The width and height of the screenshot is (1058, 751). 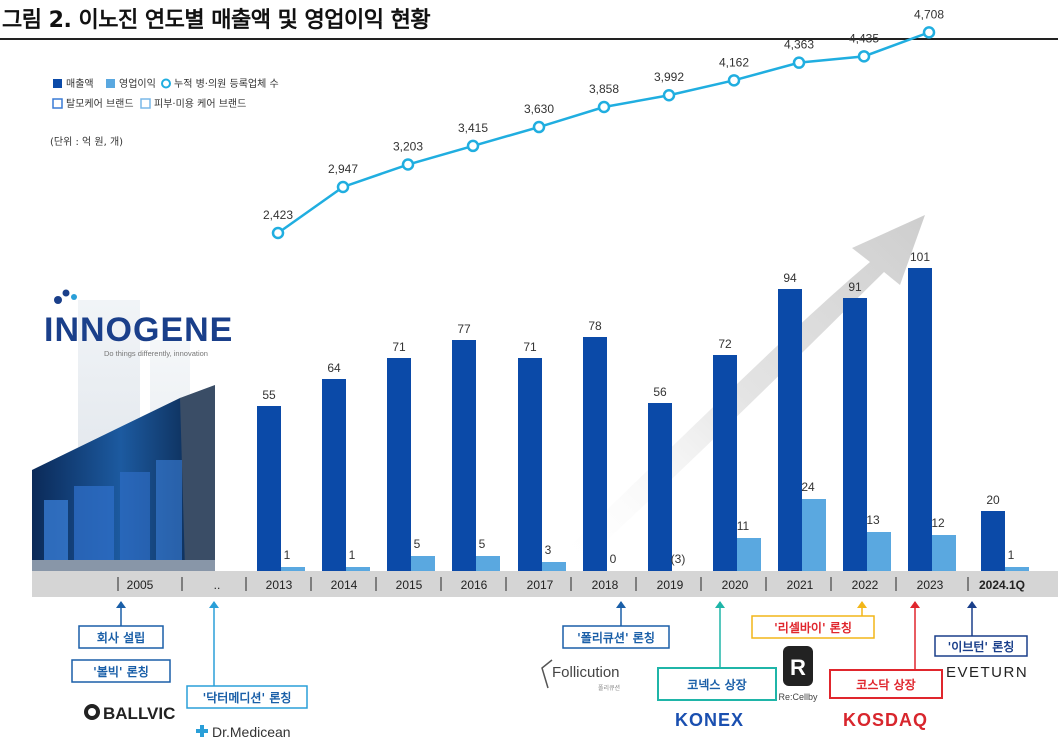 I want to click on event-box-eveturn, so click(x=981, y=646).